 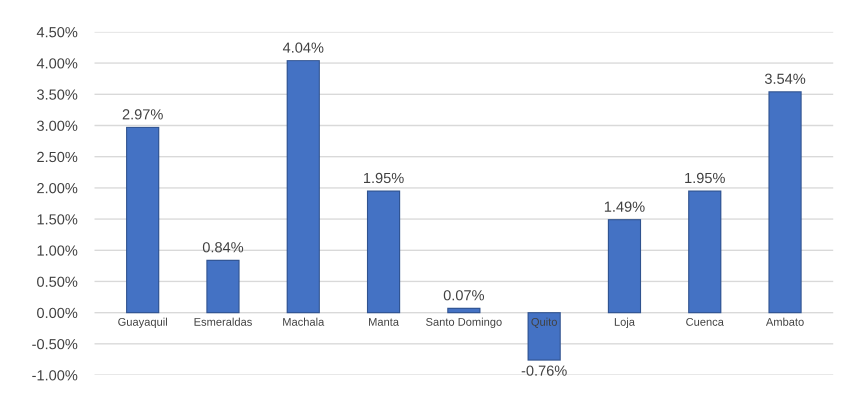 What do you see at coordinates (57, 94) in the screenshot?
I see `y-tick-label: 3.50%` at bounding box center [57, 94].